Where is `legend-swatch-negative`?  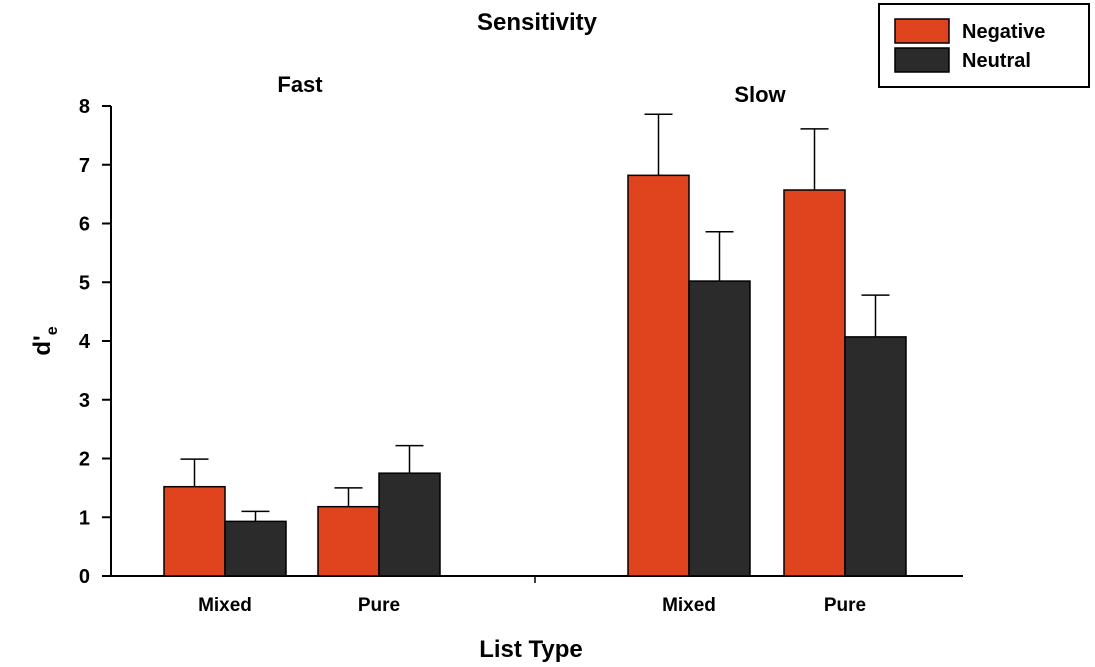
legend-swatch-negative is located at coordinates (922, 31).